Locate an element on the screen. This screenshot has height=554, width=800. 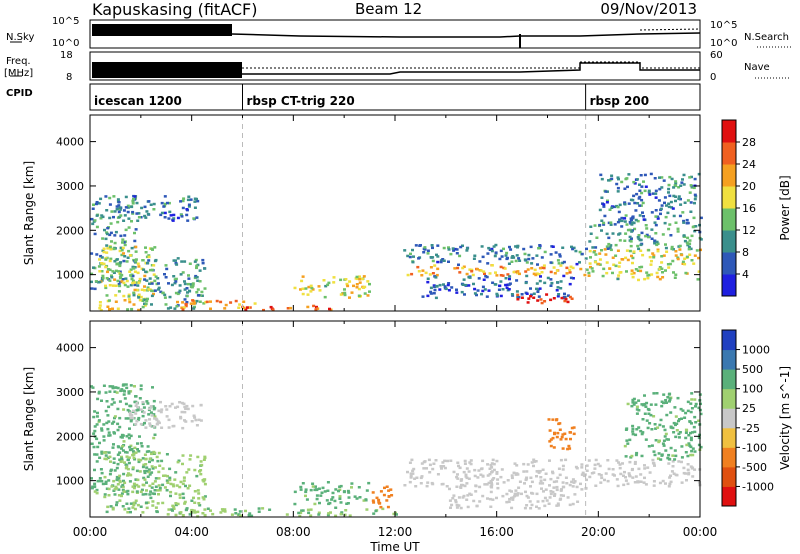
cpid-label: CPID is located at coordinates (19, 93).